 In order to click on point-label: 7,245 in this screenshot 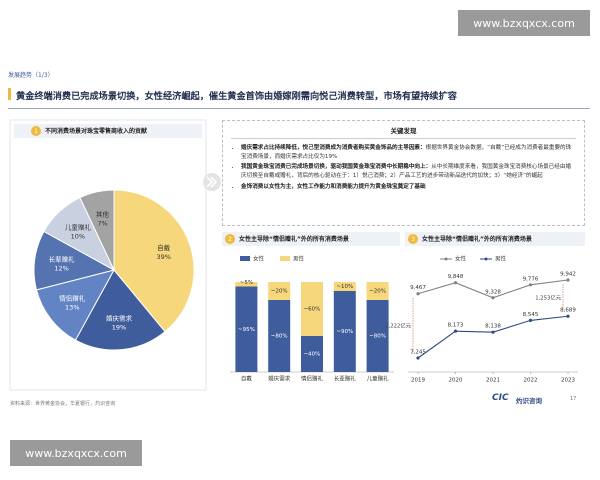, I will do `click(418, 353)`.